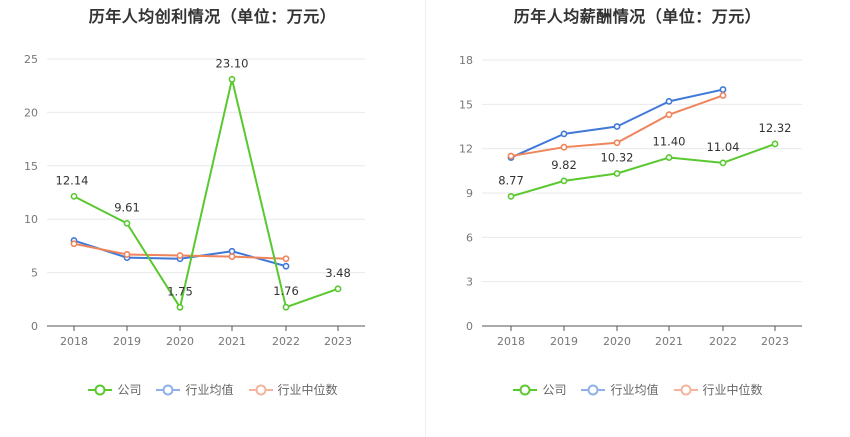 The height and width of the screenshot is (437, 850). What do you see at coordinates (669, 142) in the screenshot?
I see `data-label: 11.40` at bounding box center [669, 142].